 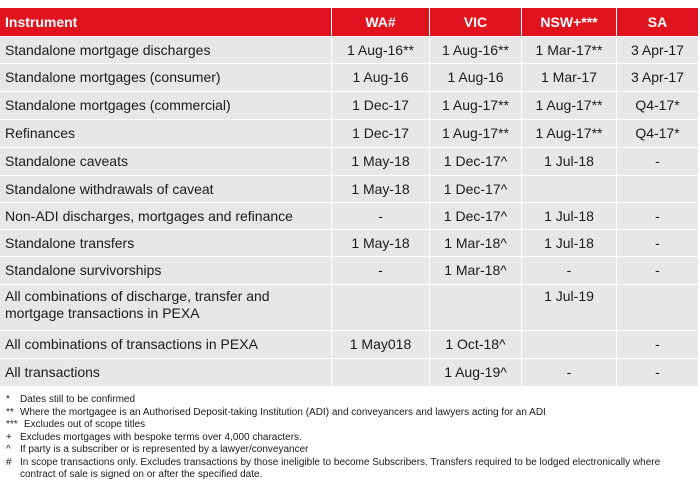 What do you see at coordinates (166, 161) in the screenshot?
I see `instrument-cell: Standalone caveats` at bounding box center [166, 161].